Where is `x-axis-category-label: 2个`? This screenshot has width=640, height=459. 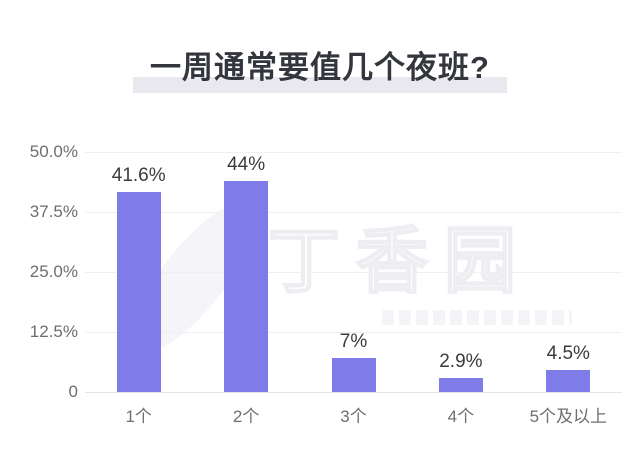
x-axis-category-label: 2个 is located at coordinates (246, 416).